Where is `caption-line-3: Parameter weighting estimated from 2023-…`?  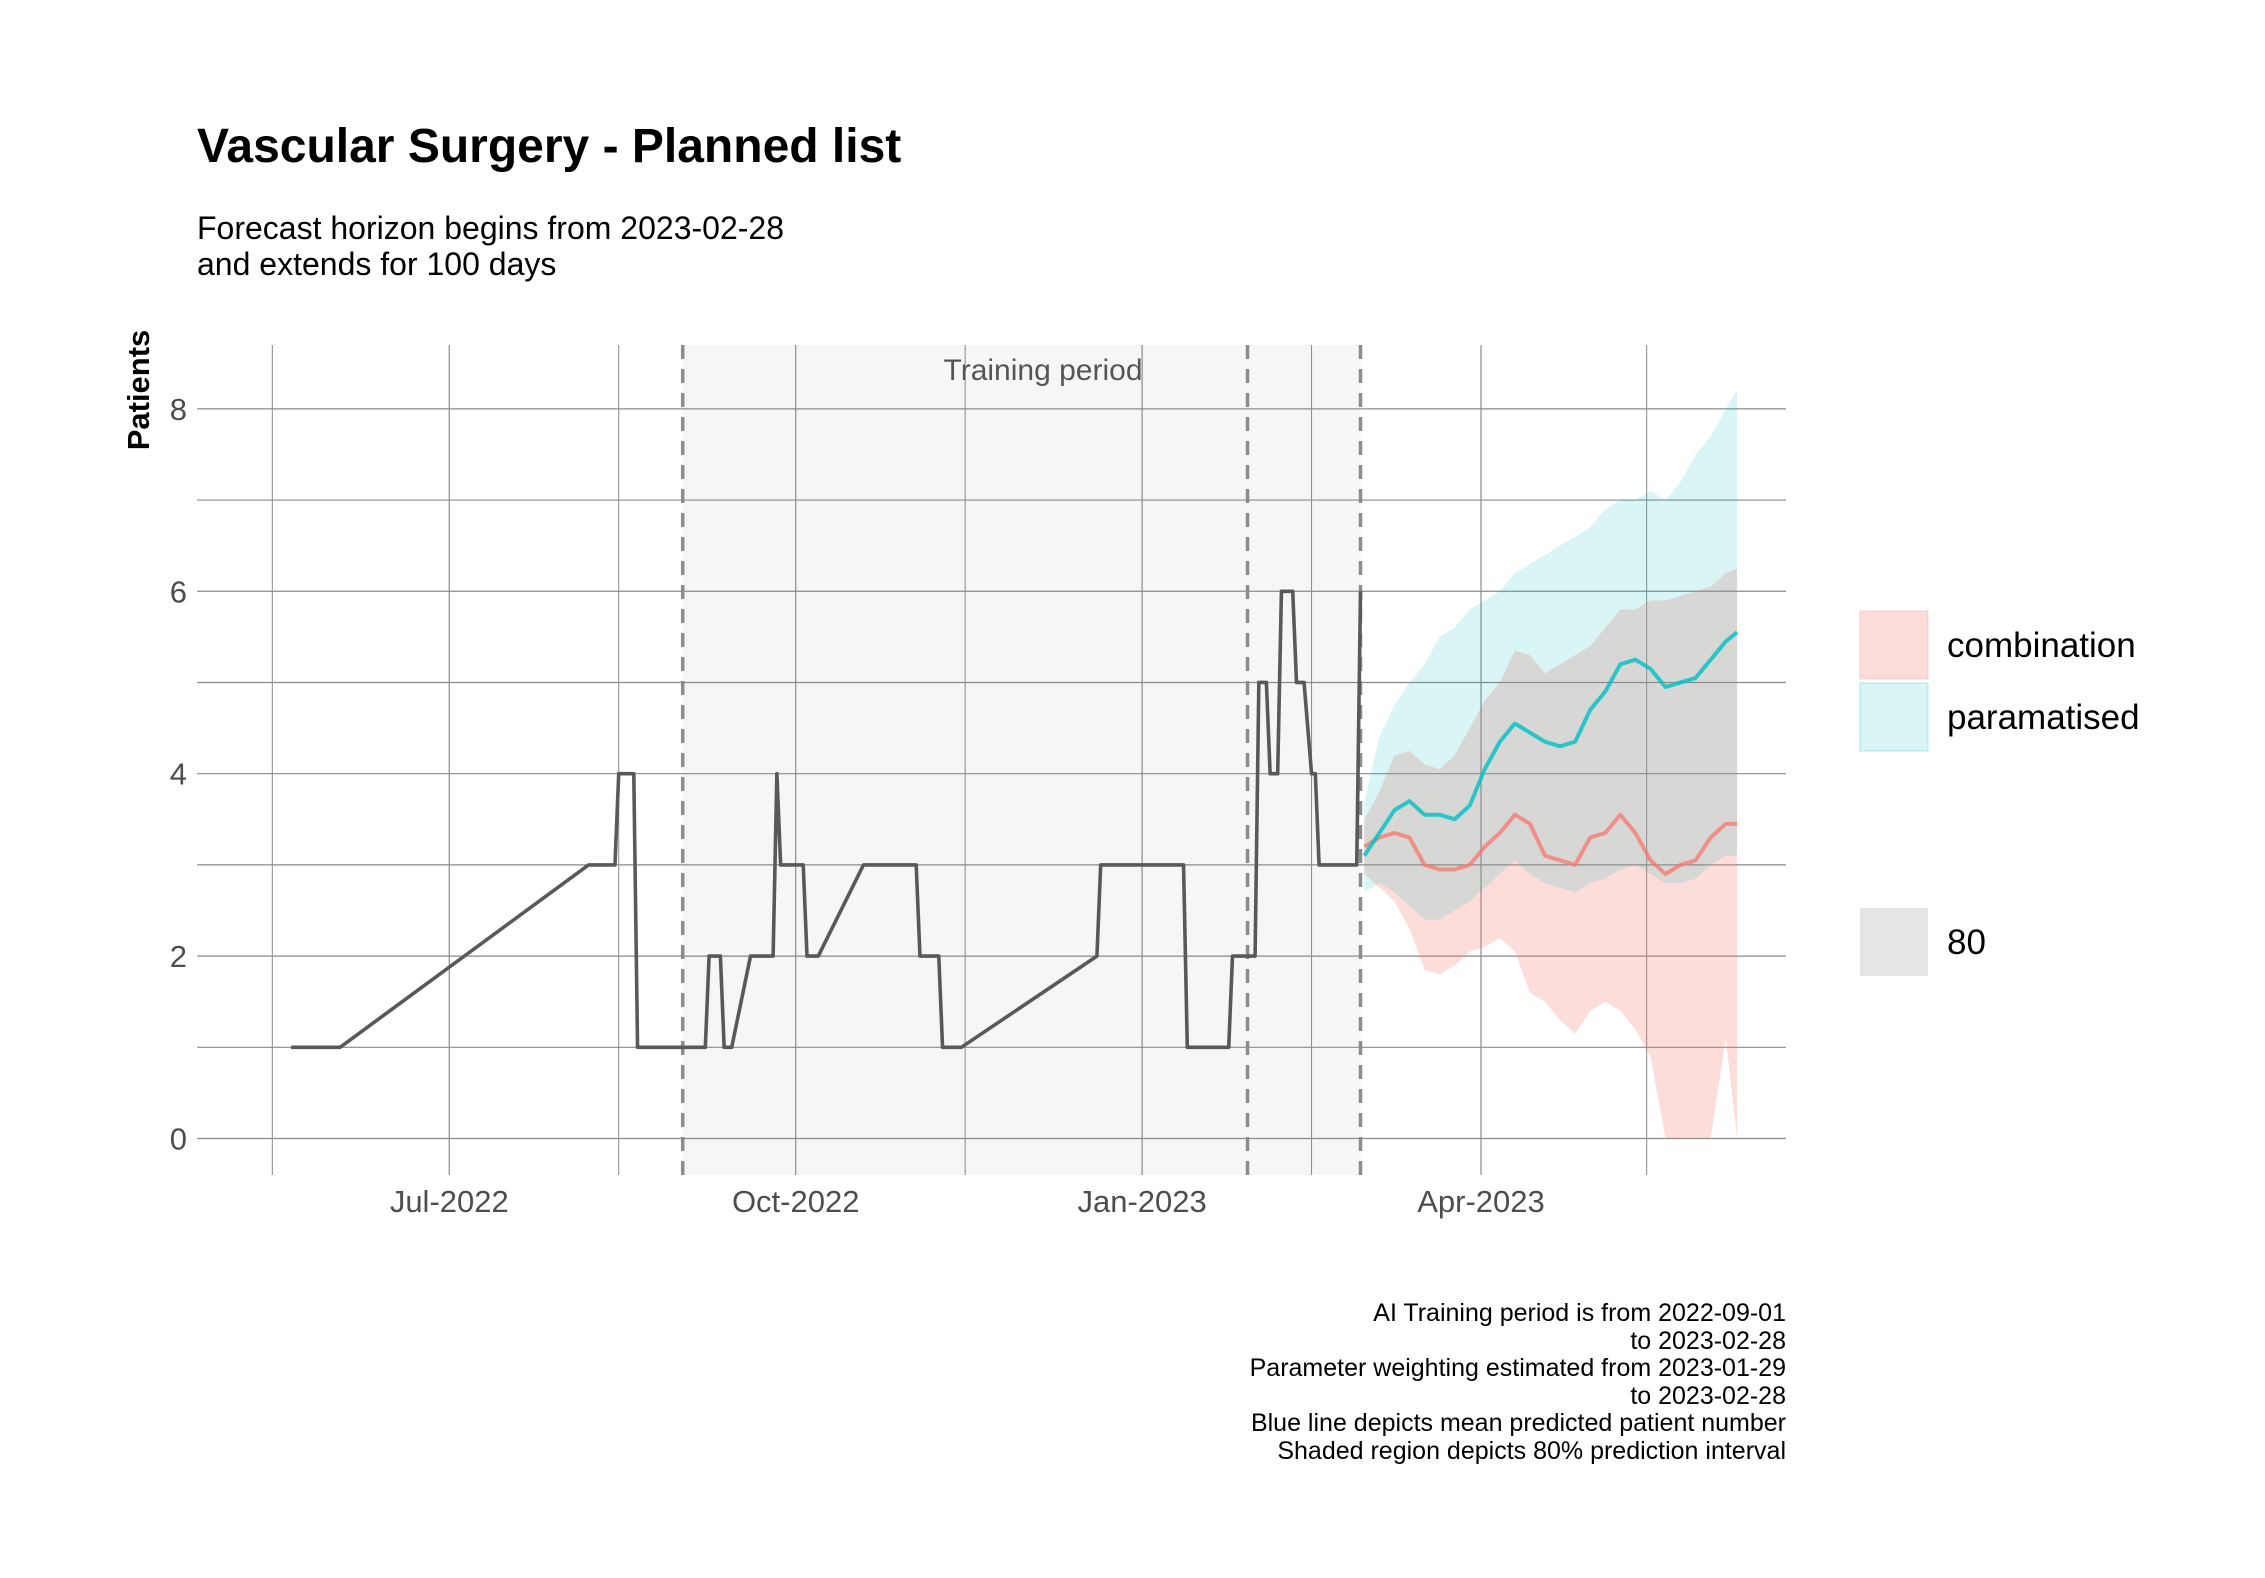
caption-line-3: Parameter weighting estimated from 2023-… is located at coordinates (1518, 1368).